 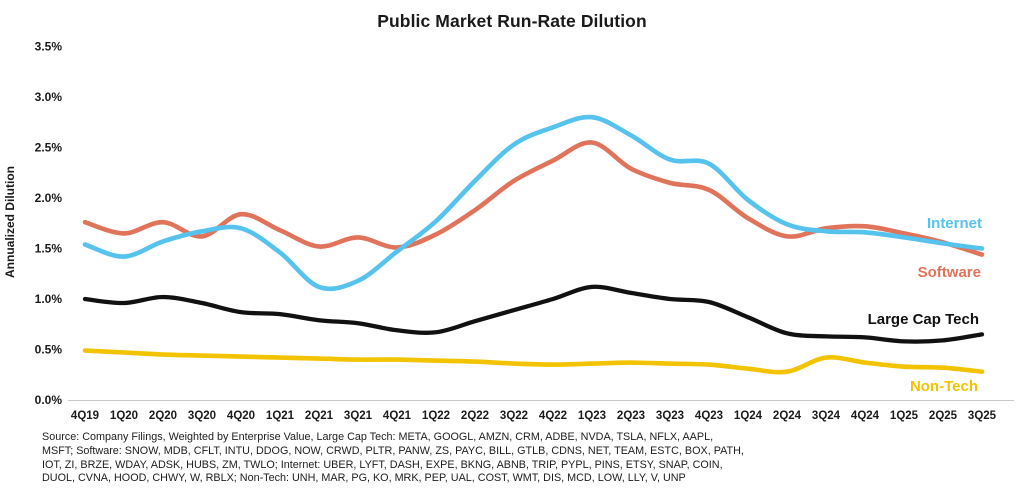 What do you see at coordinates (709, 416) in the screenshot?
I see `x-tick-label: 4Q23` at bounding box center [709, 416].